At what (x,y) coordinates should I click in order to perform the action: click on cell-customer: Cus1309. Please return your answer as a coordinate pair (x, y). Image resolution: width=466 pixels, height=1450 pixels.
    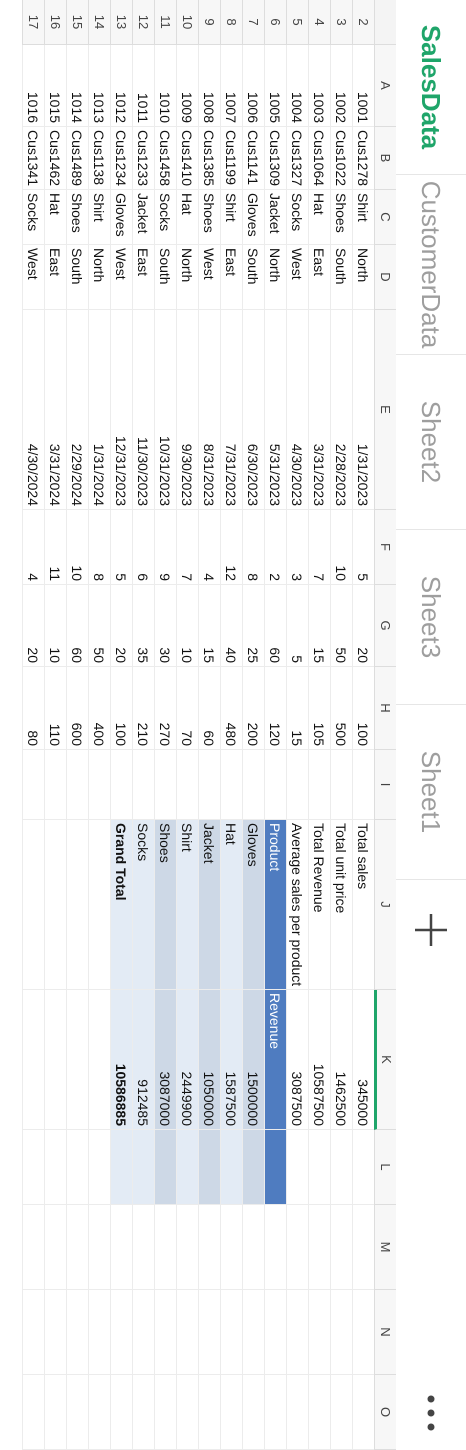
    Looking at the image, I should click on (275, 158).